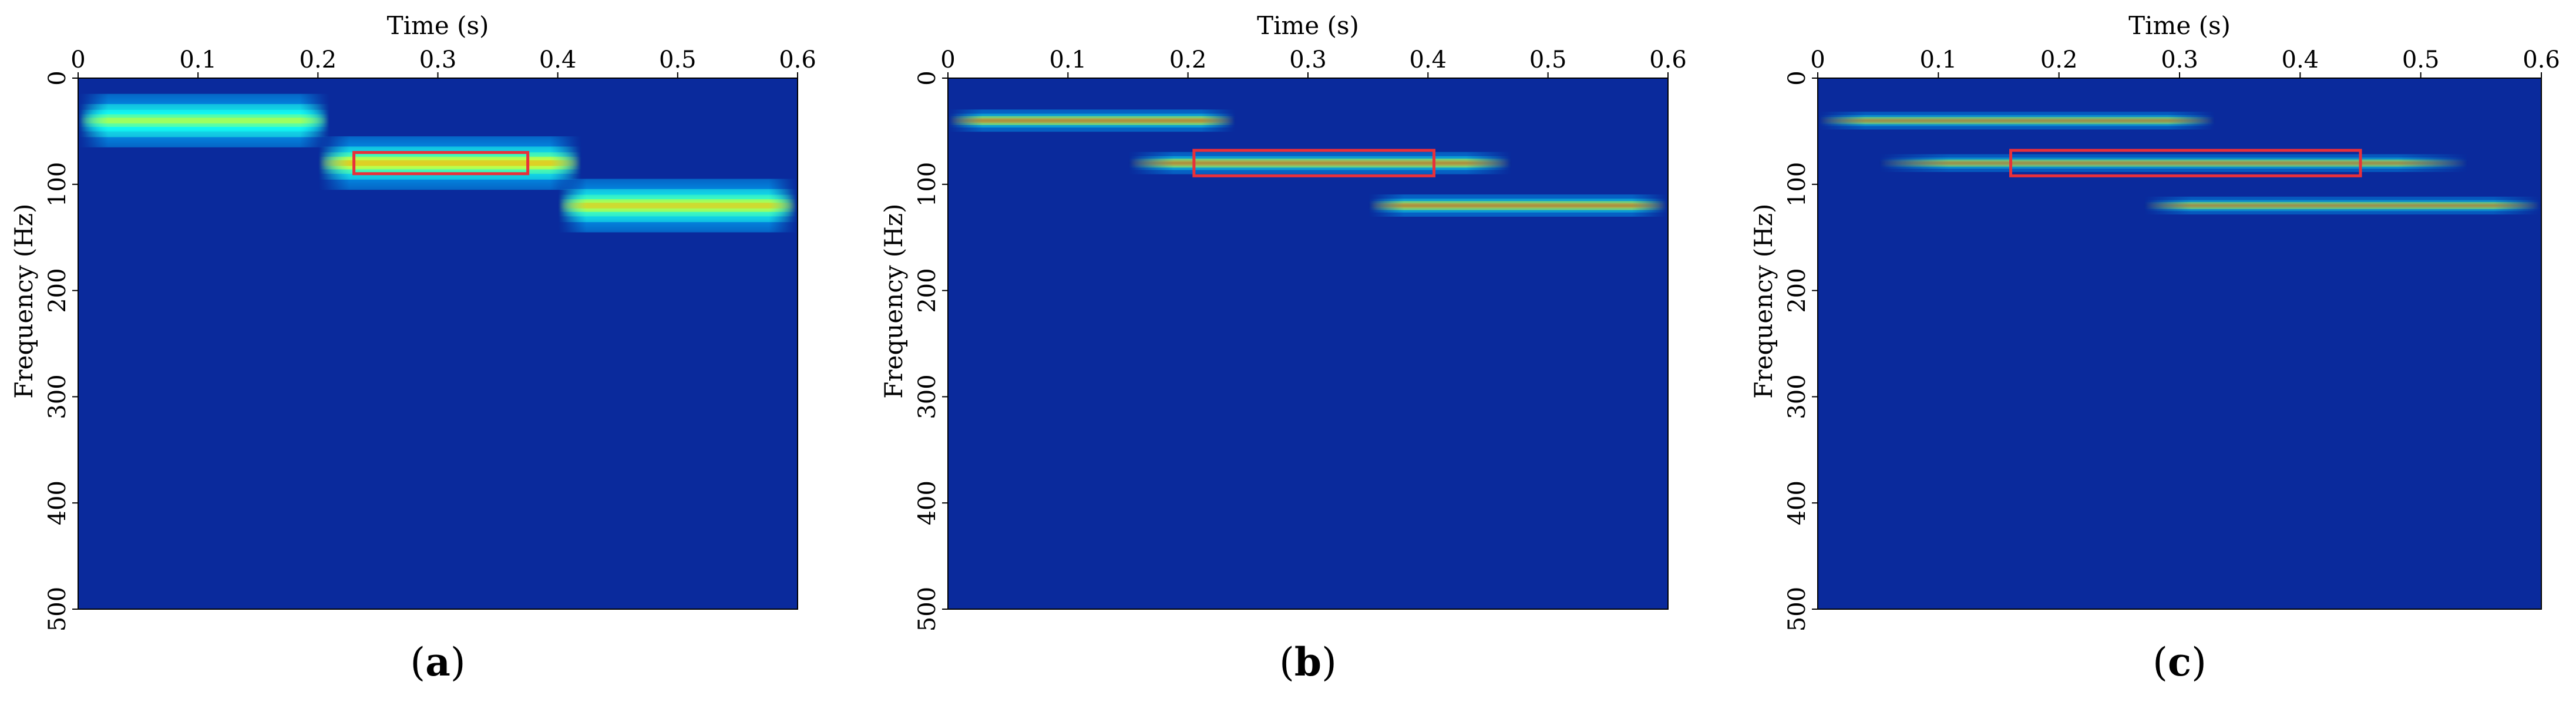 Image resolution: width=2576 pixels, height=709 pixels. I want to click on panel-label: (c), so click(2180, 662).